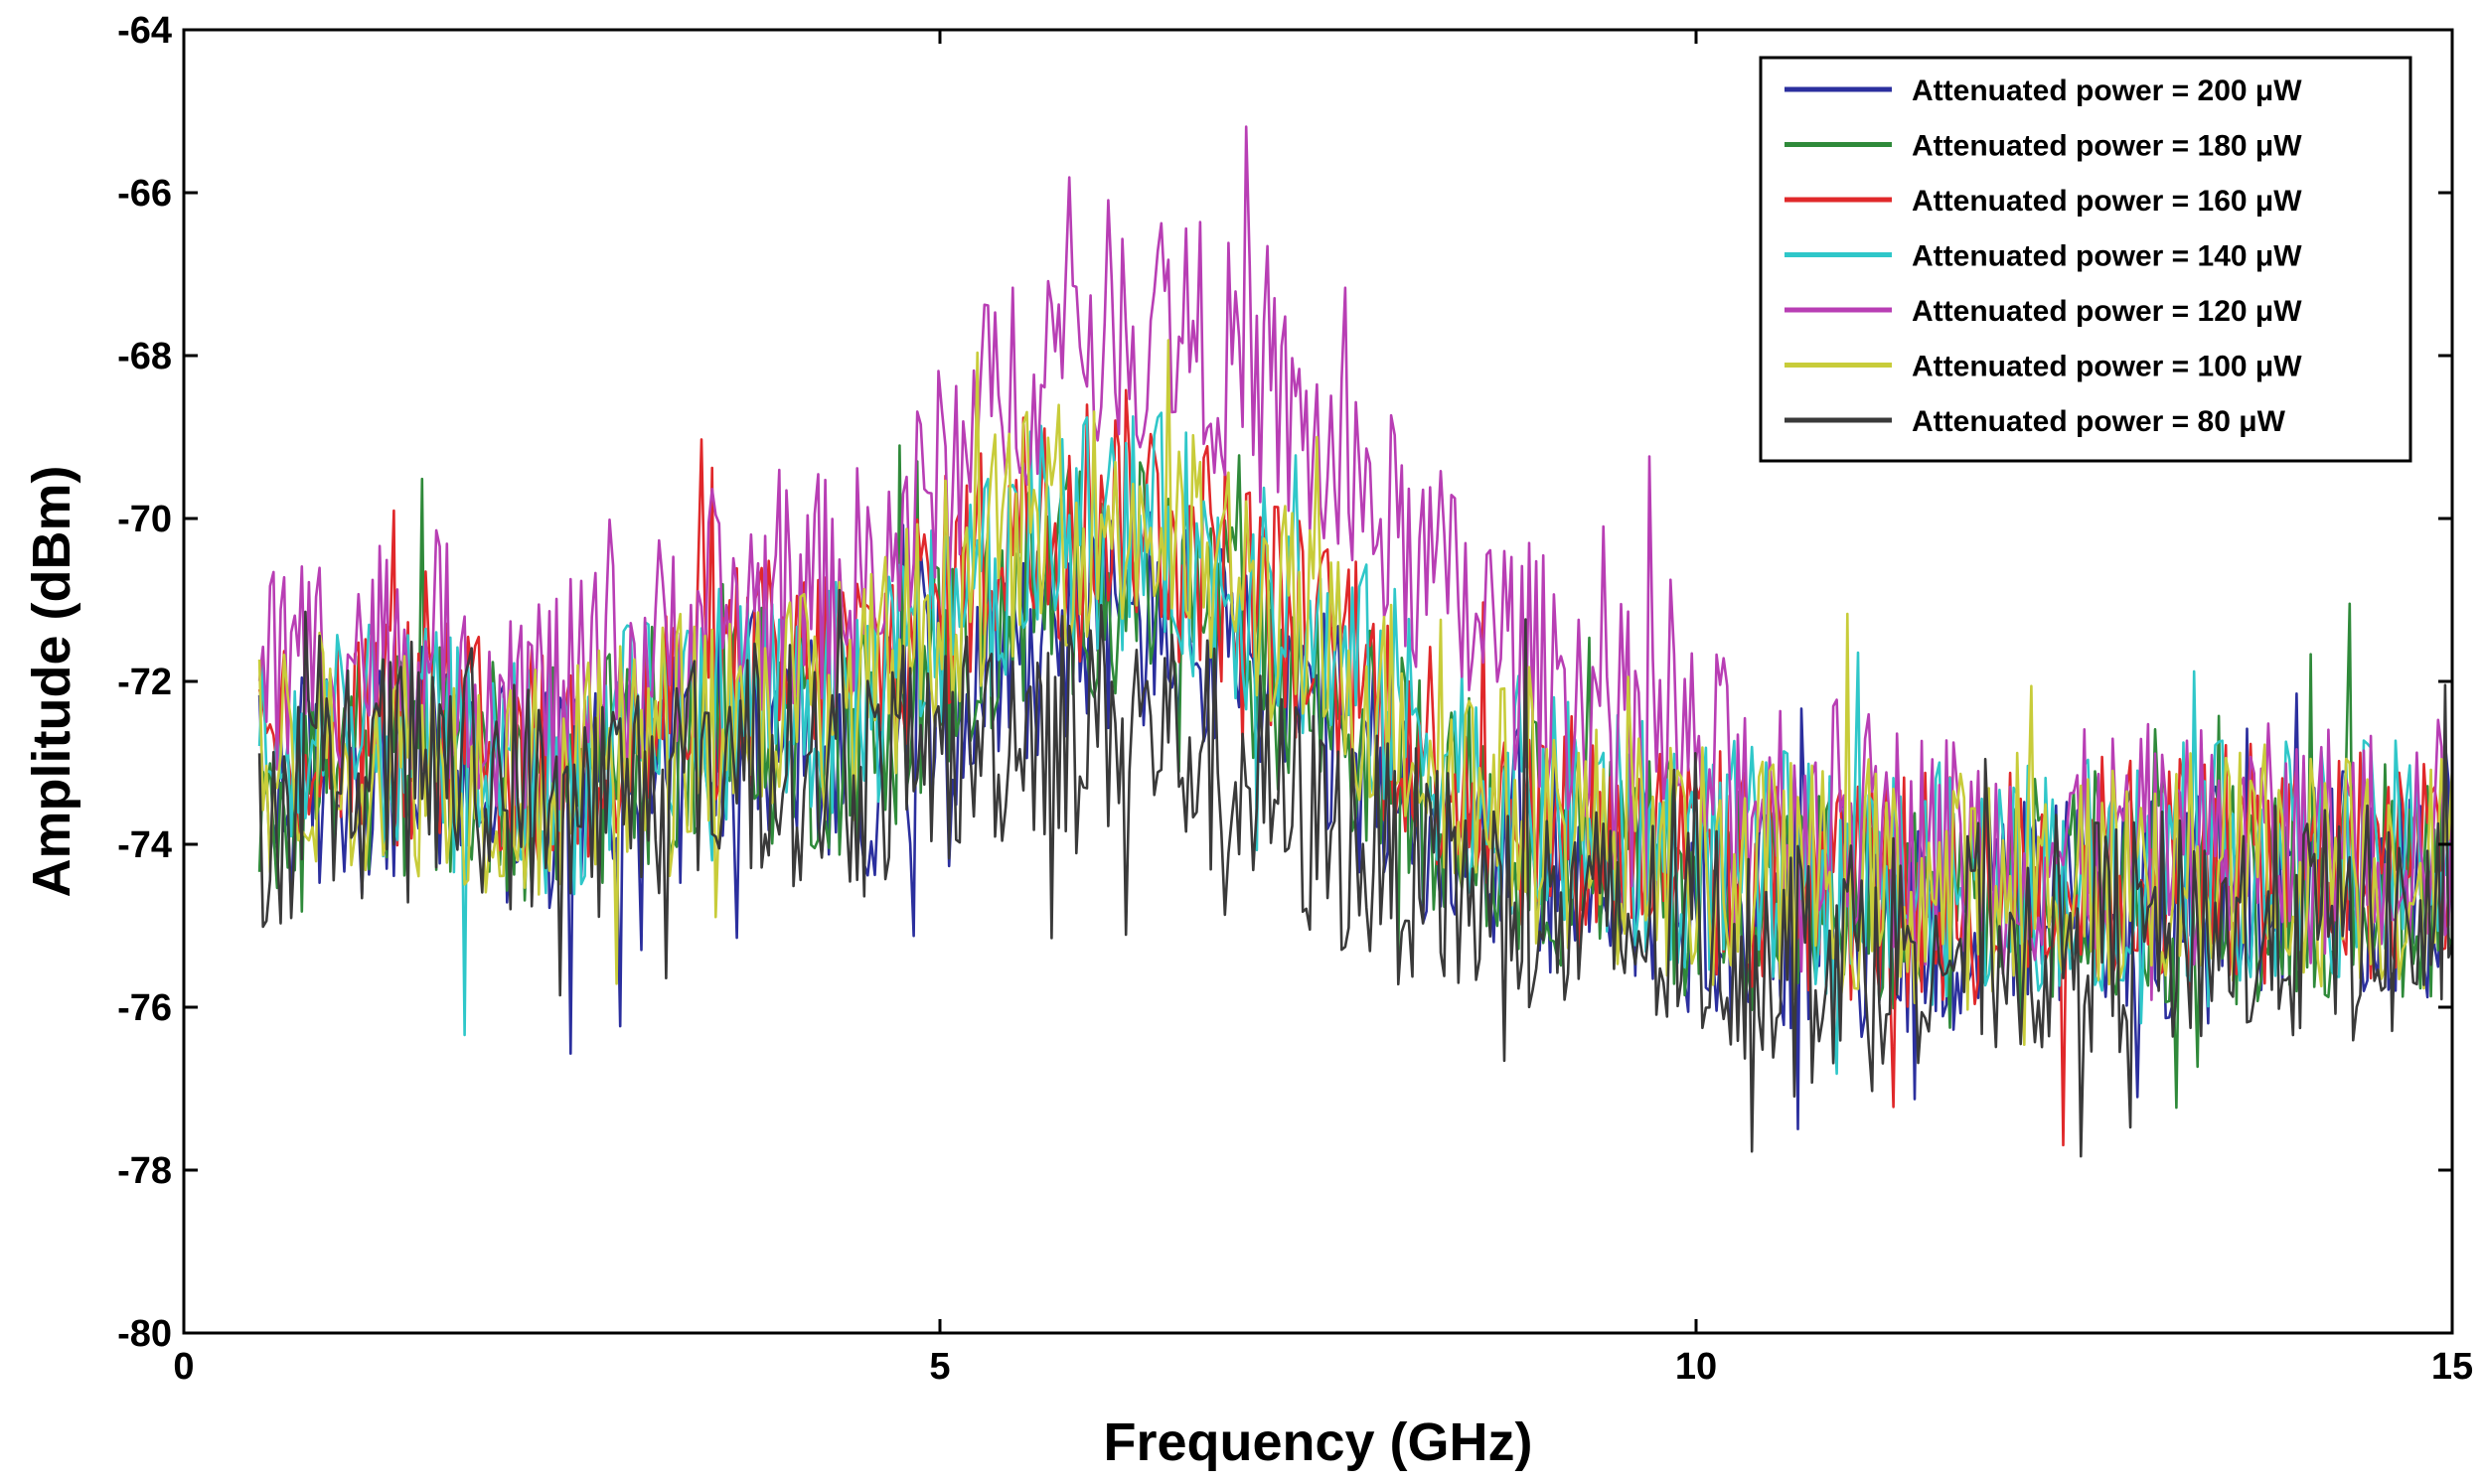 The image size is (2484, 1484). I want to click on legend-entry-label: Attenuated power = 120 μW, so click(2107, 311).